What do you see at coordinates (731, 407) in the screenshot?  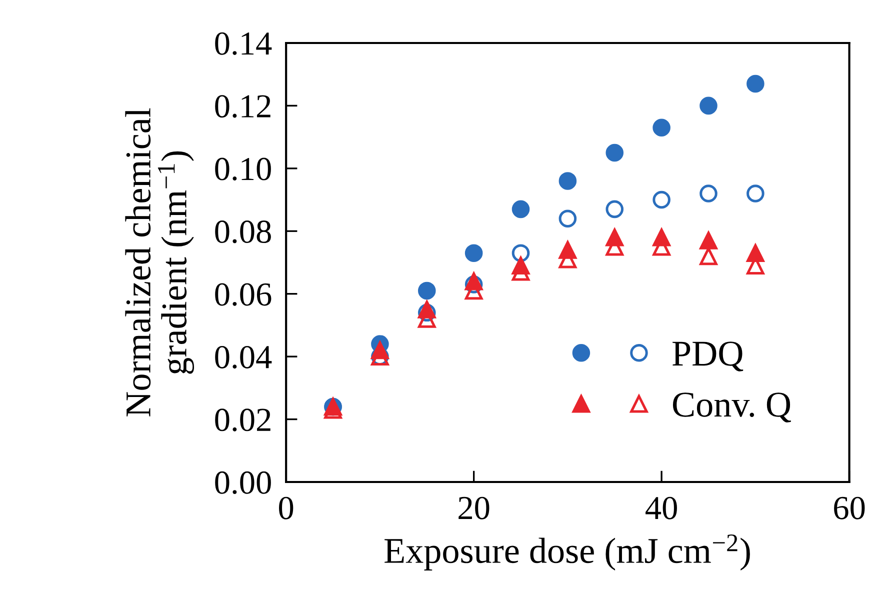 I see `legend-label: Conv. Q` at bounding box center [731, 407].